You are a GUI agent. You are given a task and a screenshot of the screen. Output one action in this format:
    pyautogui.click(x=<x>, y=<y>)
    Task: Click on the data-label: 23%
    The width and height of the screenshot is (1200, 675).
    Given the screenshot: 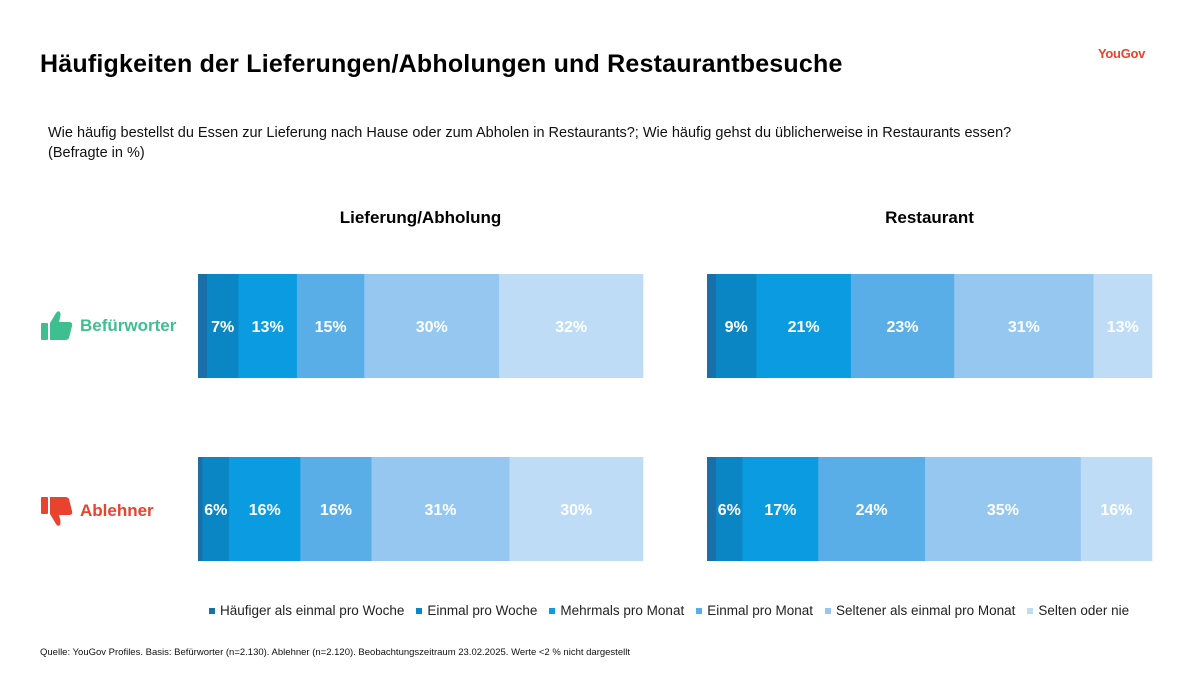 What is the action you would take?
    pyautogui.click(x=903, y=327)
    